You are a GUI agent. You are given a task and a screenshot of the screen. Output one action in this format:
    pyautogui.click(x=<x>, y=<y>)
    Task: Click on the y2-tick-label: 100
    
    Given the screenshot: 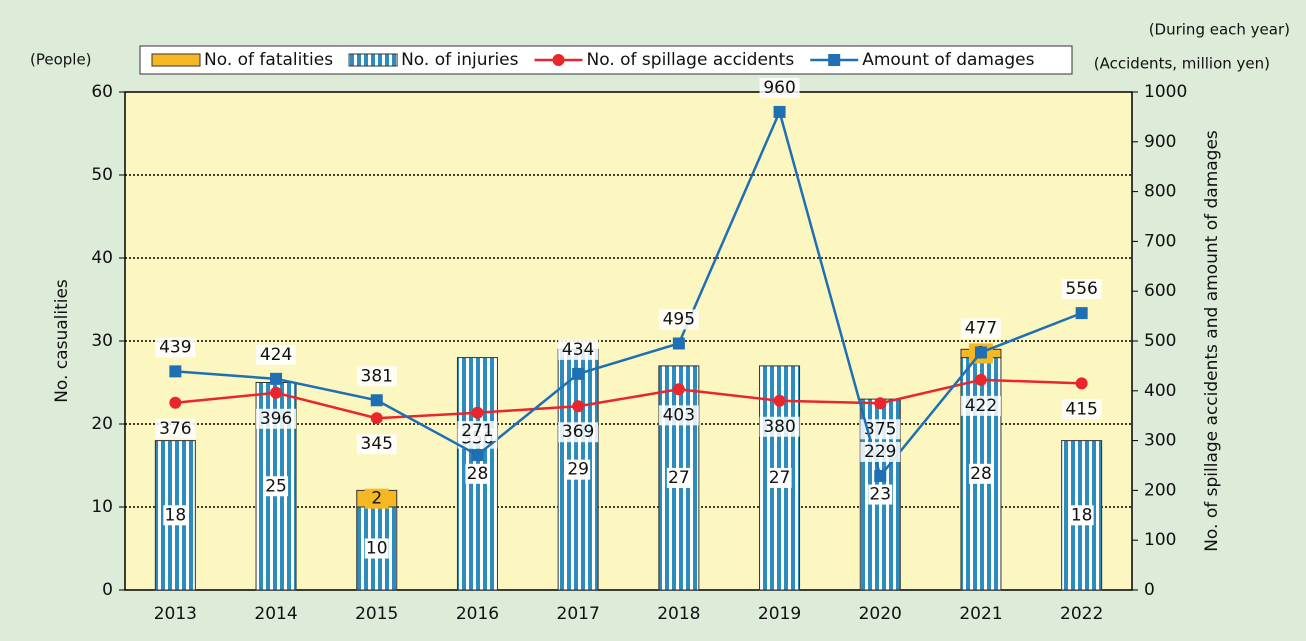 What is the action you would take?
    pyautogui.click(x=1160, y=540)
    